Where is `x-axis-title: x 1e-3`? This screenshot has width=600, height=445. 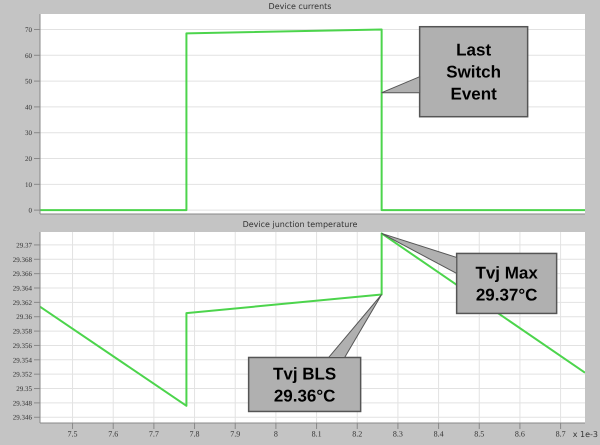 x-axis-title: x 1e-3 is located at coordinates (585, 434).